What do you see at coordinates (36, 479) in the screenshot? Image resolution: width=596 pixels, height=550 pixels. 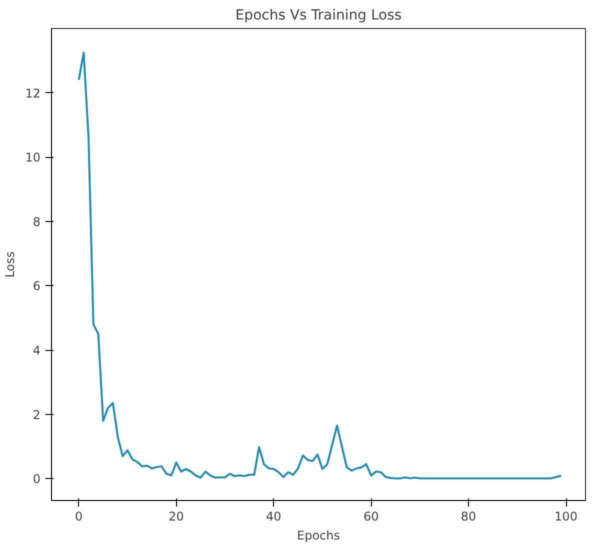 I see `y-tick-label: 0` at bounding box center [36, 479].